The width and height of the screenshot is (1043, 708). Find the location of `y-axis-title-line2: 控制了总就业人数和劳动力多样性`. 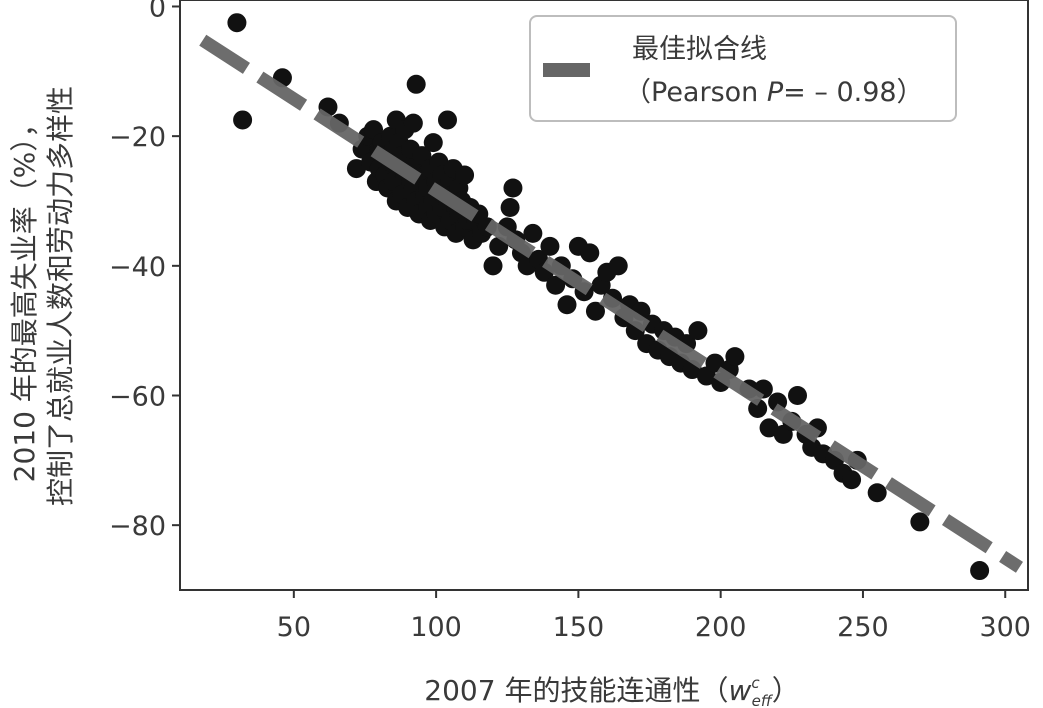

y-axis-title-line2: 控制了总就业人数和劳动力多样性 is located at coordinates (60, 296).